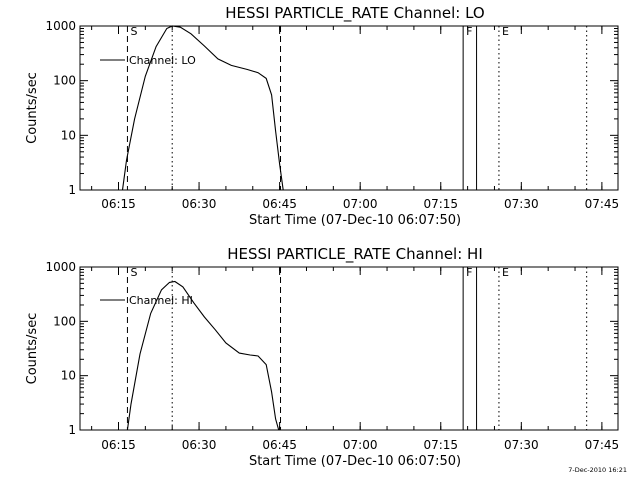 The image size is (640, 480). Describe the element at coordinates (355, 254) in the screenshot. I see `chart-title: HESSI PARTICLE_RATE Channel: HI` at that location.